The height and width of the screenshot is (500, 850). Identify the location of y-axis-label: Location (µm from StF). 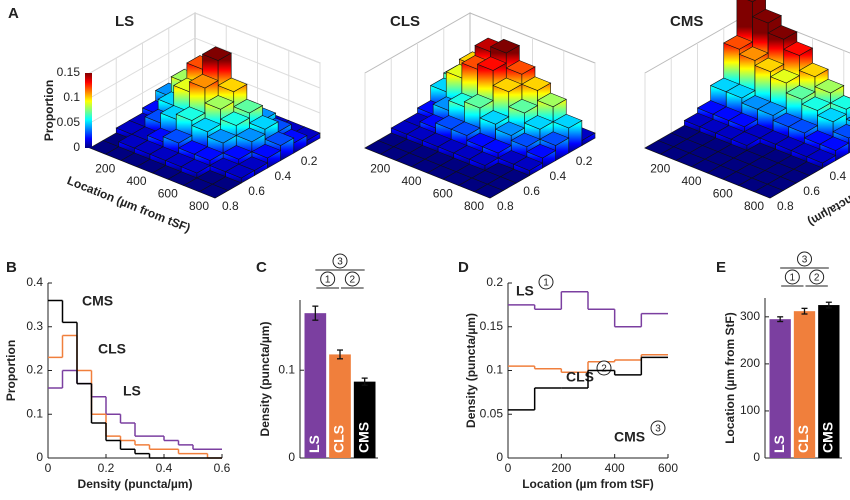
(730, 378).